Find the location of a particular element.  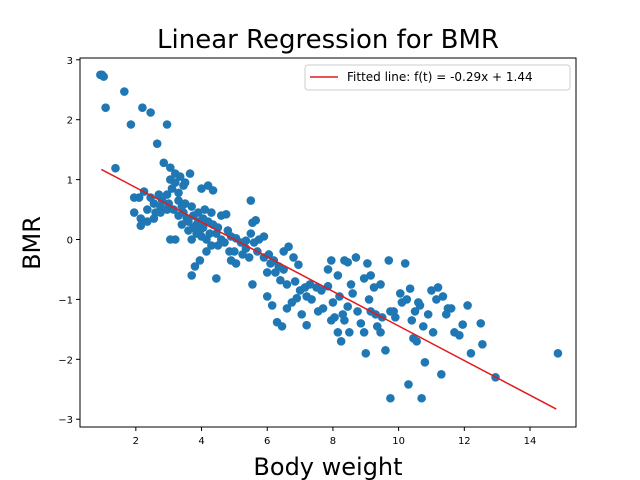

x-tick-label: 2 is located at coordinates (136, 441).